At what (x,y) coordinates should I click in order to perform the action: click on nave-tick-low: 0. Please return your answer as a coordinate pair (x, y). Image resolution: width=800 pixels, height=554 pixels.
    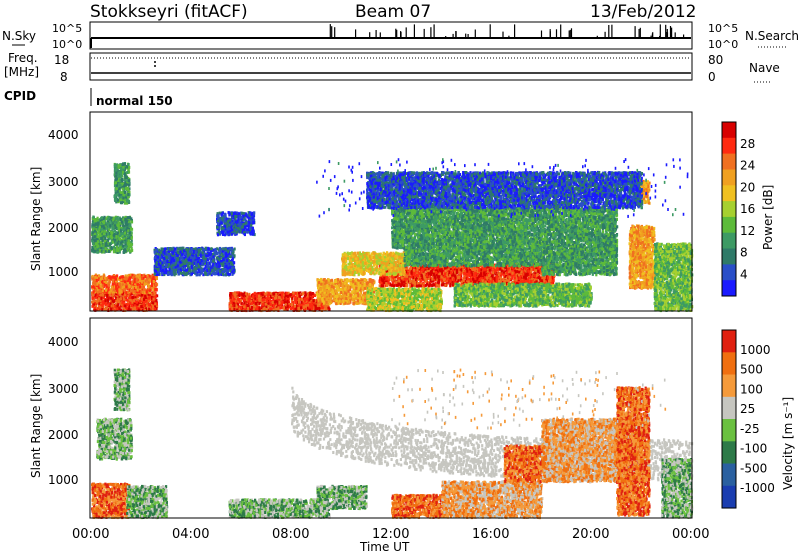
    Looking at the image, I should click on (712, 77).